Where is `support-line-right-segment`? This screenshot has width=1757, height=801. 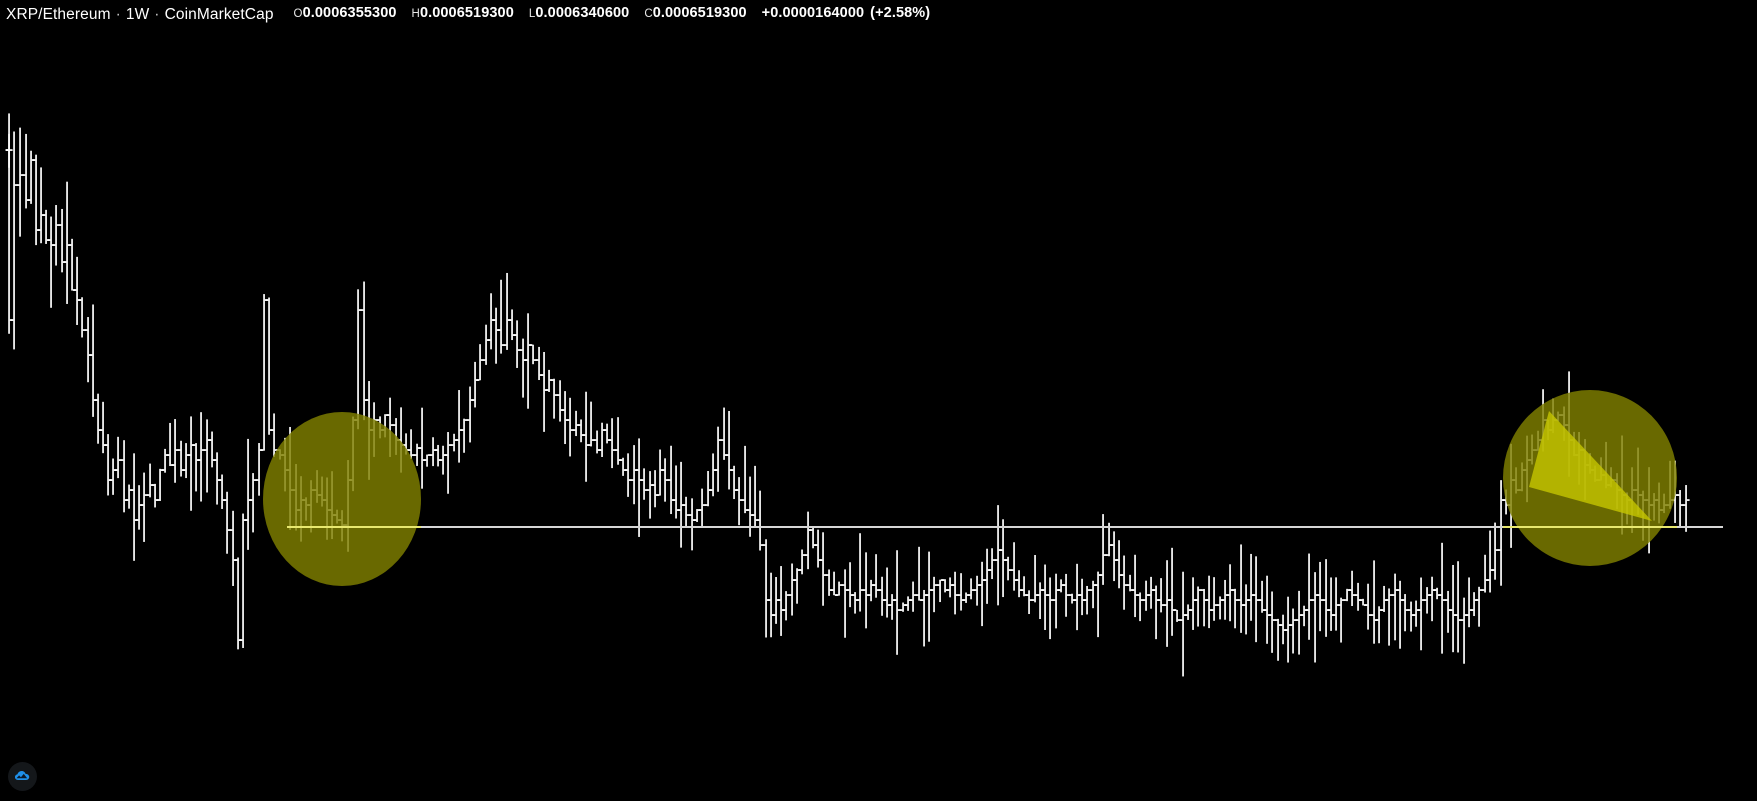
support-line-right-segment is located at coordinates (1590, 527).